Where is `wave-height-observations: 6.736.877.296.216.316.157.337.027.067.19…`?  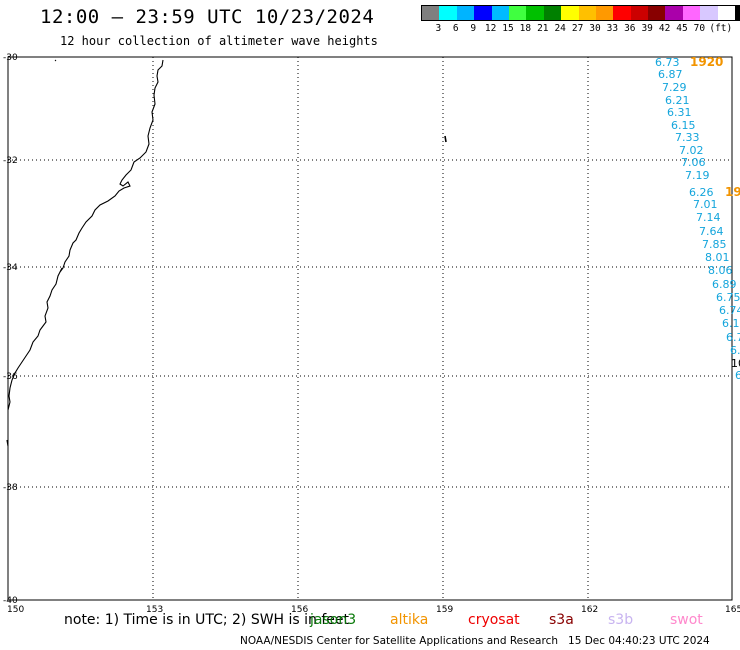 wave-height-observations: 6.736.877.296.216.316.157.337.027.067.19… is located at coordinates (697, 219).